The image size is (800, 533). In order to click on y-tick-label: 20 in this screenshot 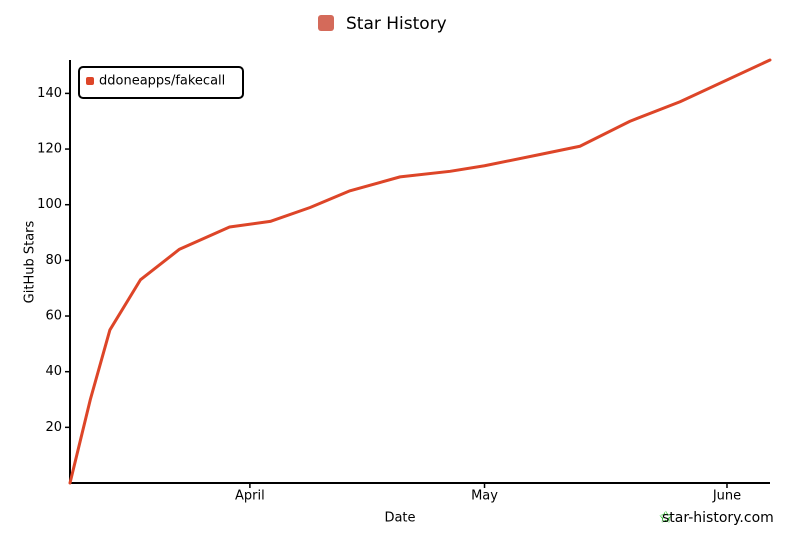, I will do `click(53, 427)`.